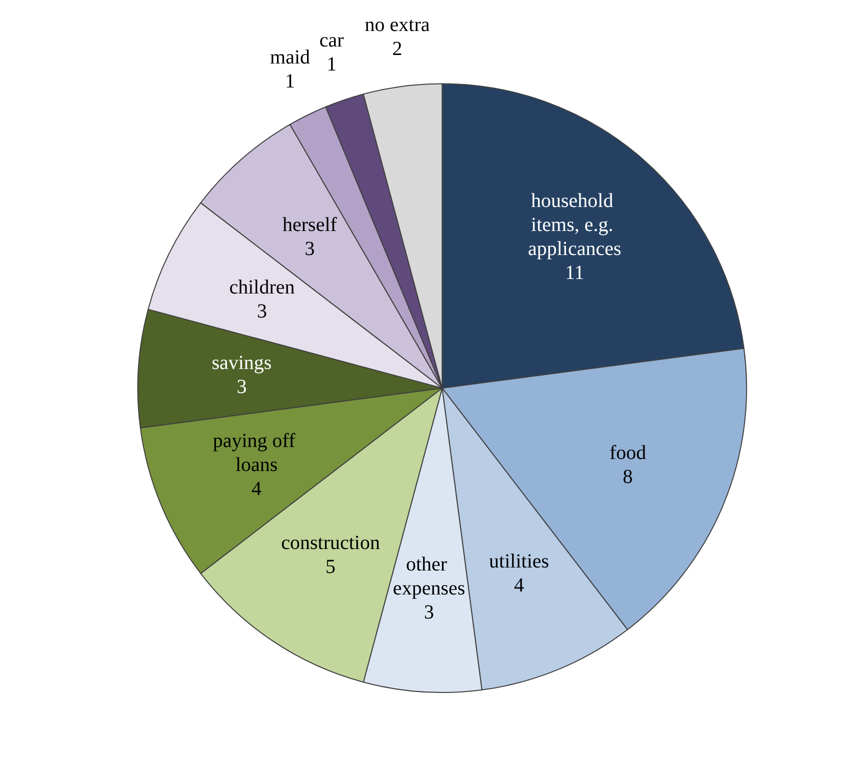 The image size is (867, 761). What do you see at coordinates (331, 567) in the screenshot?
I see `data-label: 5` at bounding box center [331, 567].